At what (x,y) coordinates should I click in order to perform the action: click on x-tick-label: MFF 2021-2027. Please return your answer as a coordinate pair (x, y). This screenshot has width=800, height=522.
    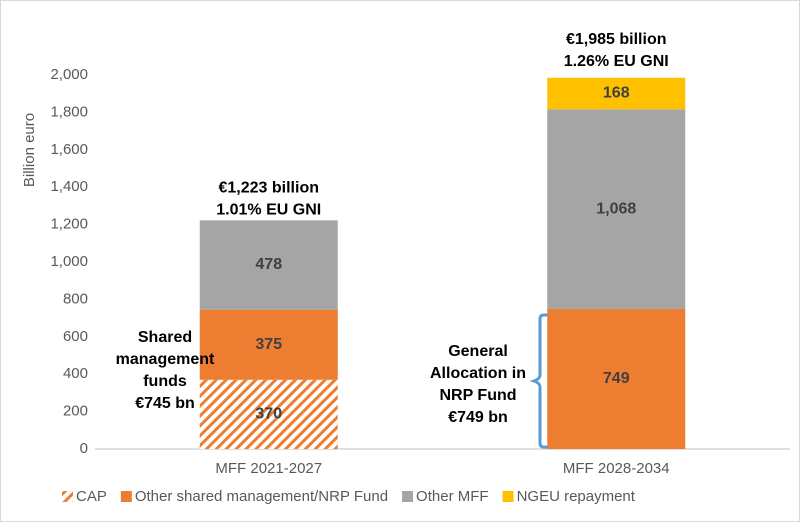
    Looking at the image, I should click on (268, 468).